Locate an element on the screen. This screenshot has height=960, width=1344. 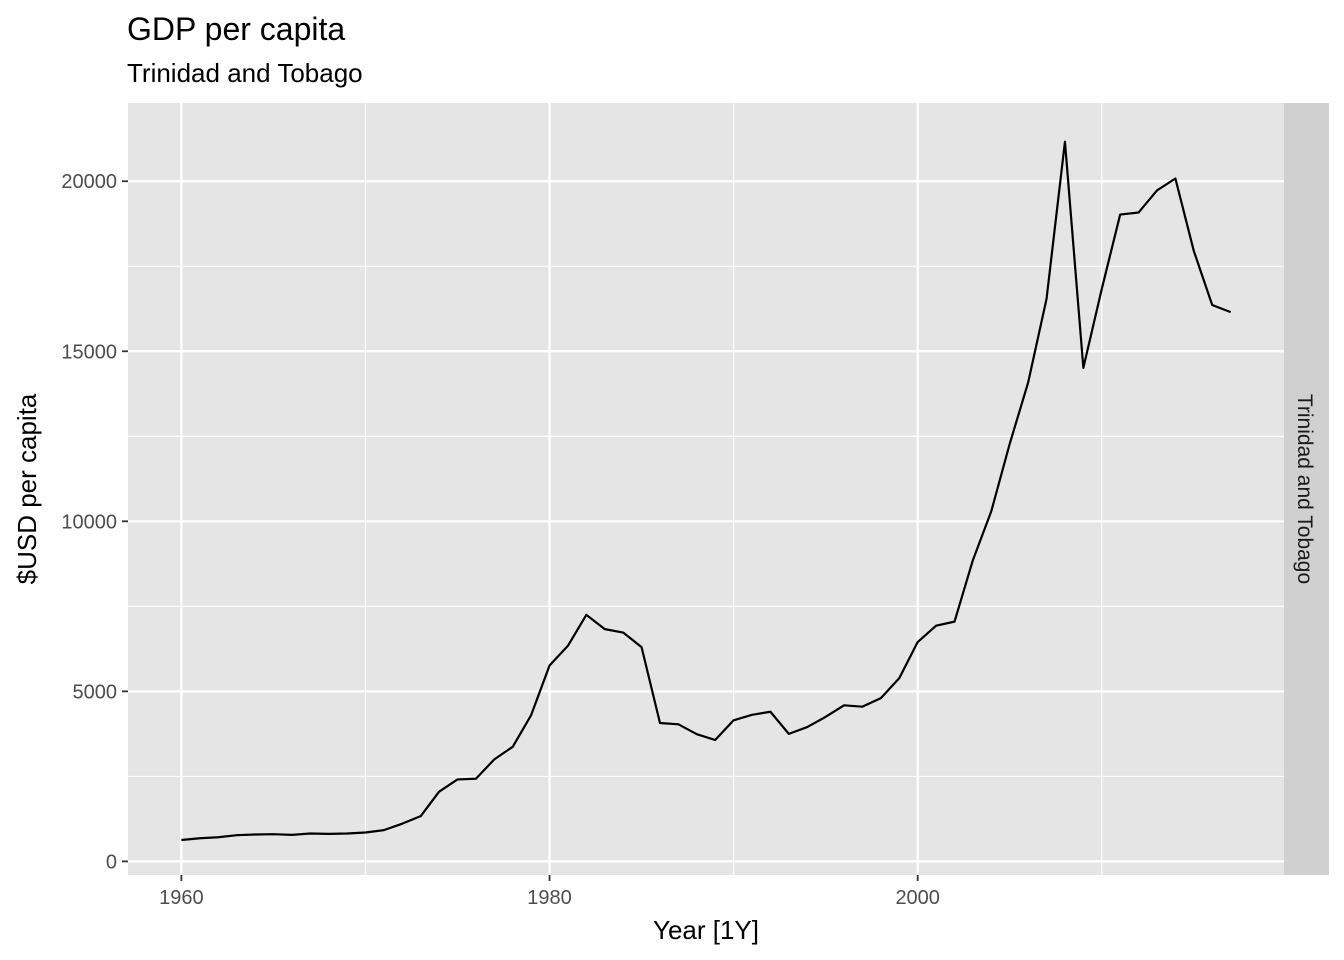
y-tick-label: 20000 is located at coordinates (89, 182).